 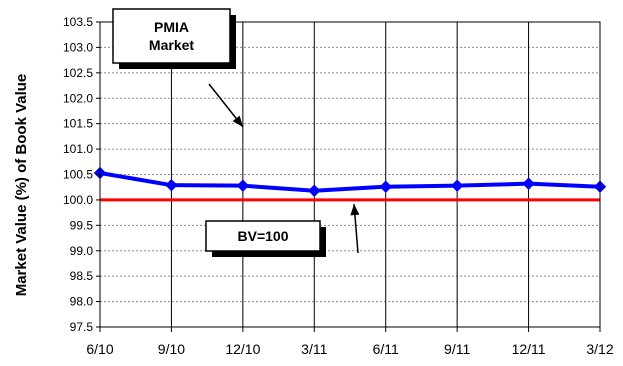 What do you see at coordinates (529, 349) in the screenshot?
I see `x-tick-label: 12/11` at bounding box center [529, 349].